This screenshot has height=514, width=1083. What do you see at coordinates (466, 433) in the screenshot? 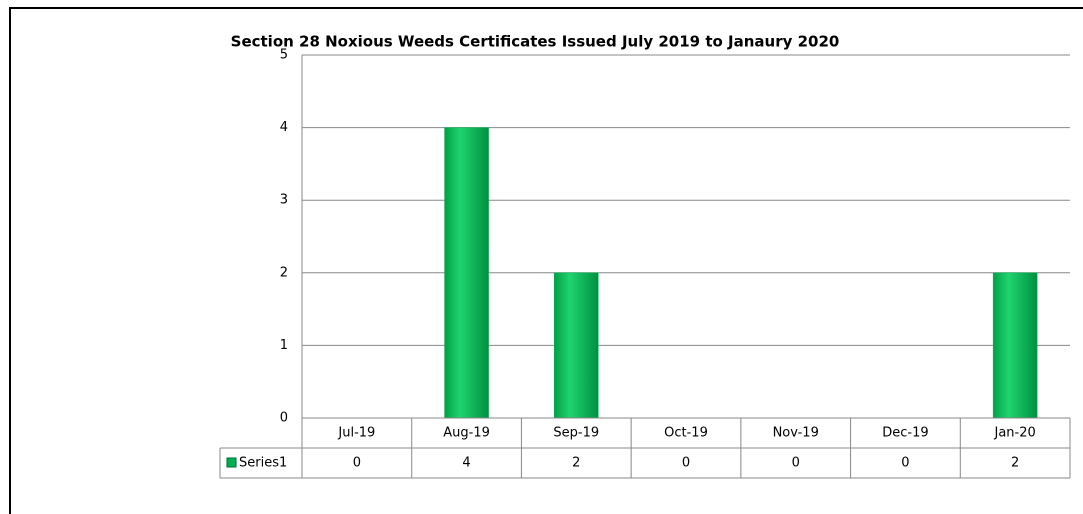
I see `x-tick-label: Aug-19` at bounding box center [466, 433].